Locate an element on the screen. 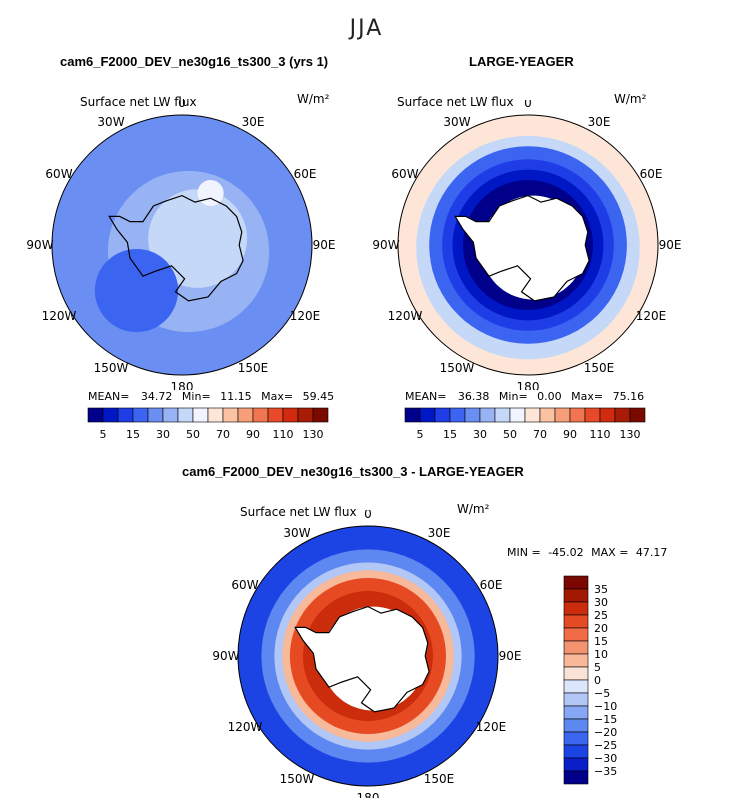 The width and height of the screenshot is (733, 798). map-2-lon-label: 60E is located at coordinates (651, 174).